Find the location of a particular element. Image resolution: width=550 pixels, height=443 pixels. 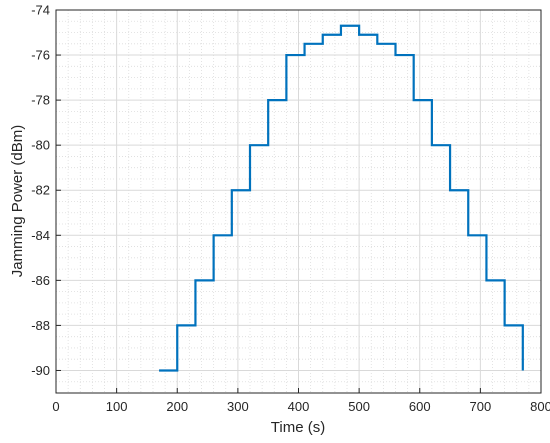

y-tick-label: -80 is located at coordinates (40, 145).